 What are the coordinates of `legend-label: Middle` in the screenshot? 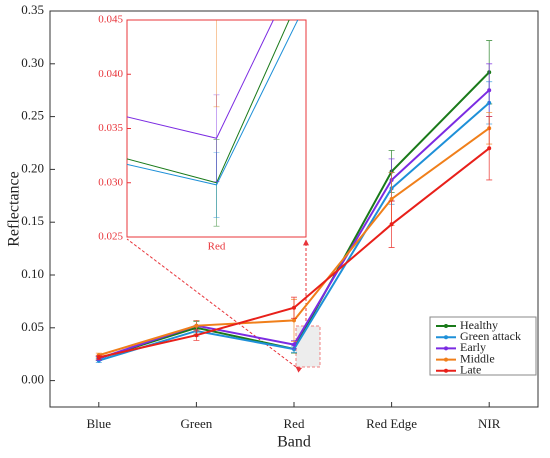 It's located at (477, 358).